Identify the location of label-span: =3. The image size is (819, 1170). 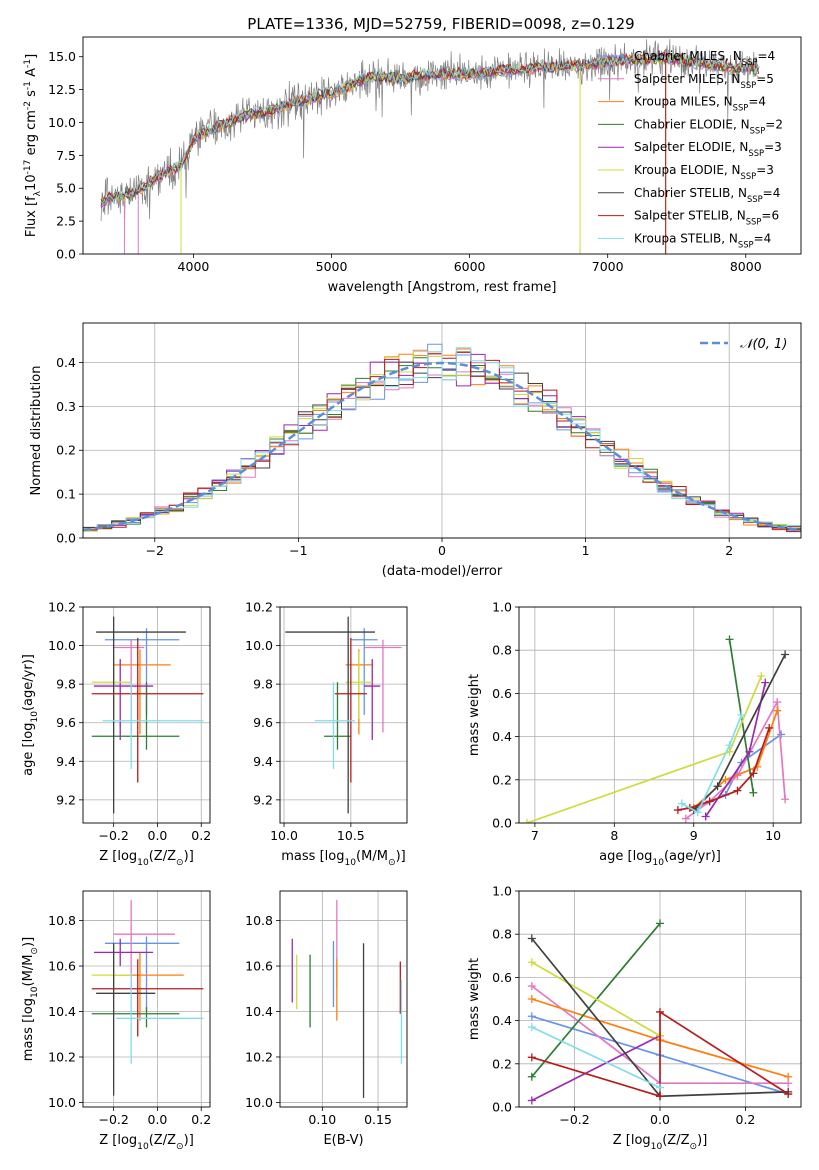
(773, 147).